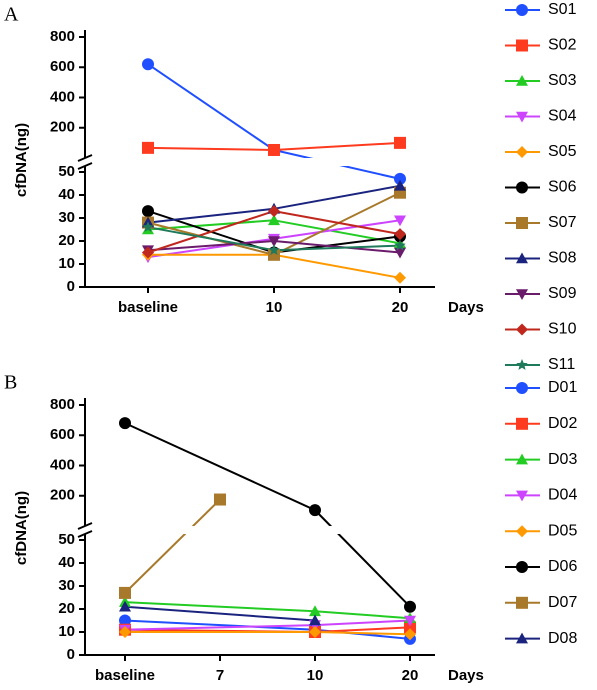  I want to click on legend-label: D01, so click(562, 387).